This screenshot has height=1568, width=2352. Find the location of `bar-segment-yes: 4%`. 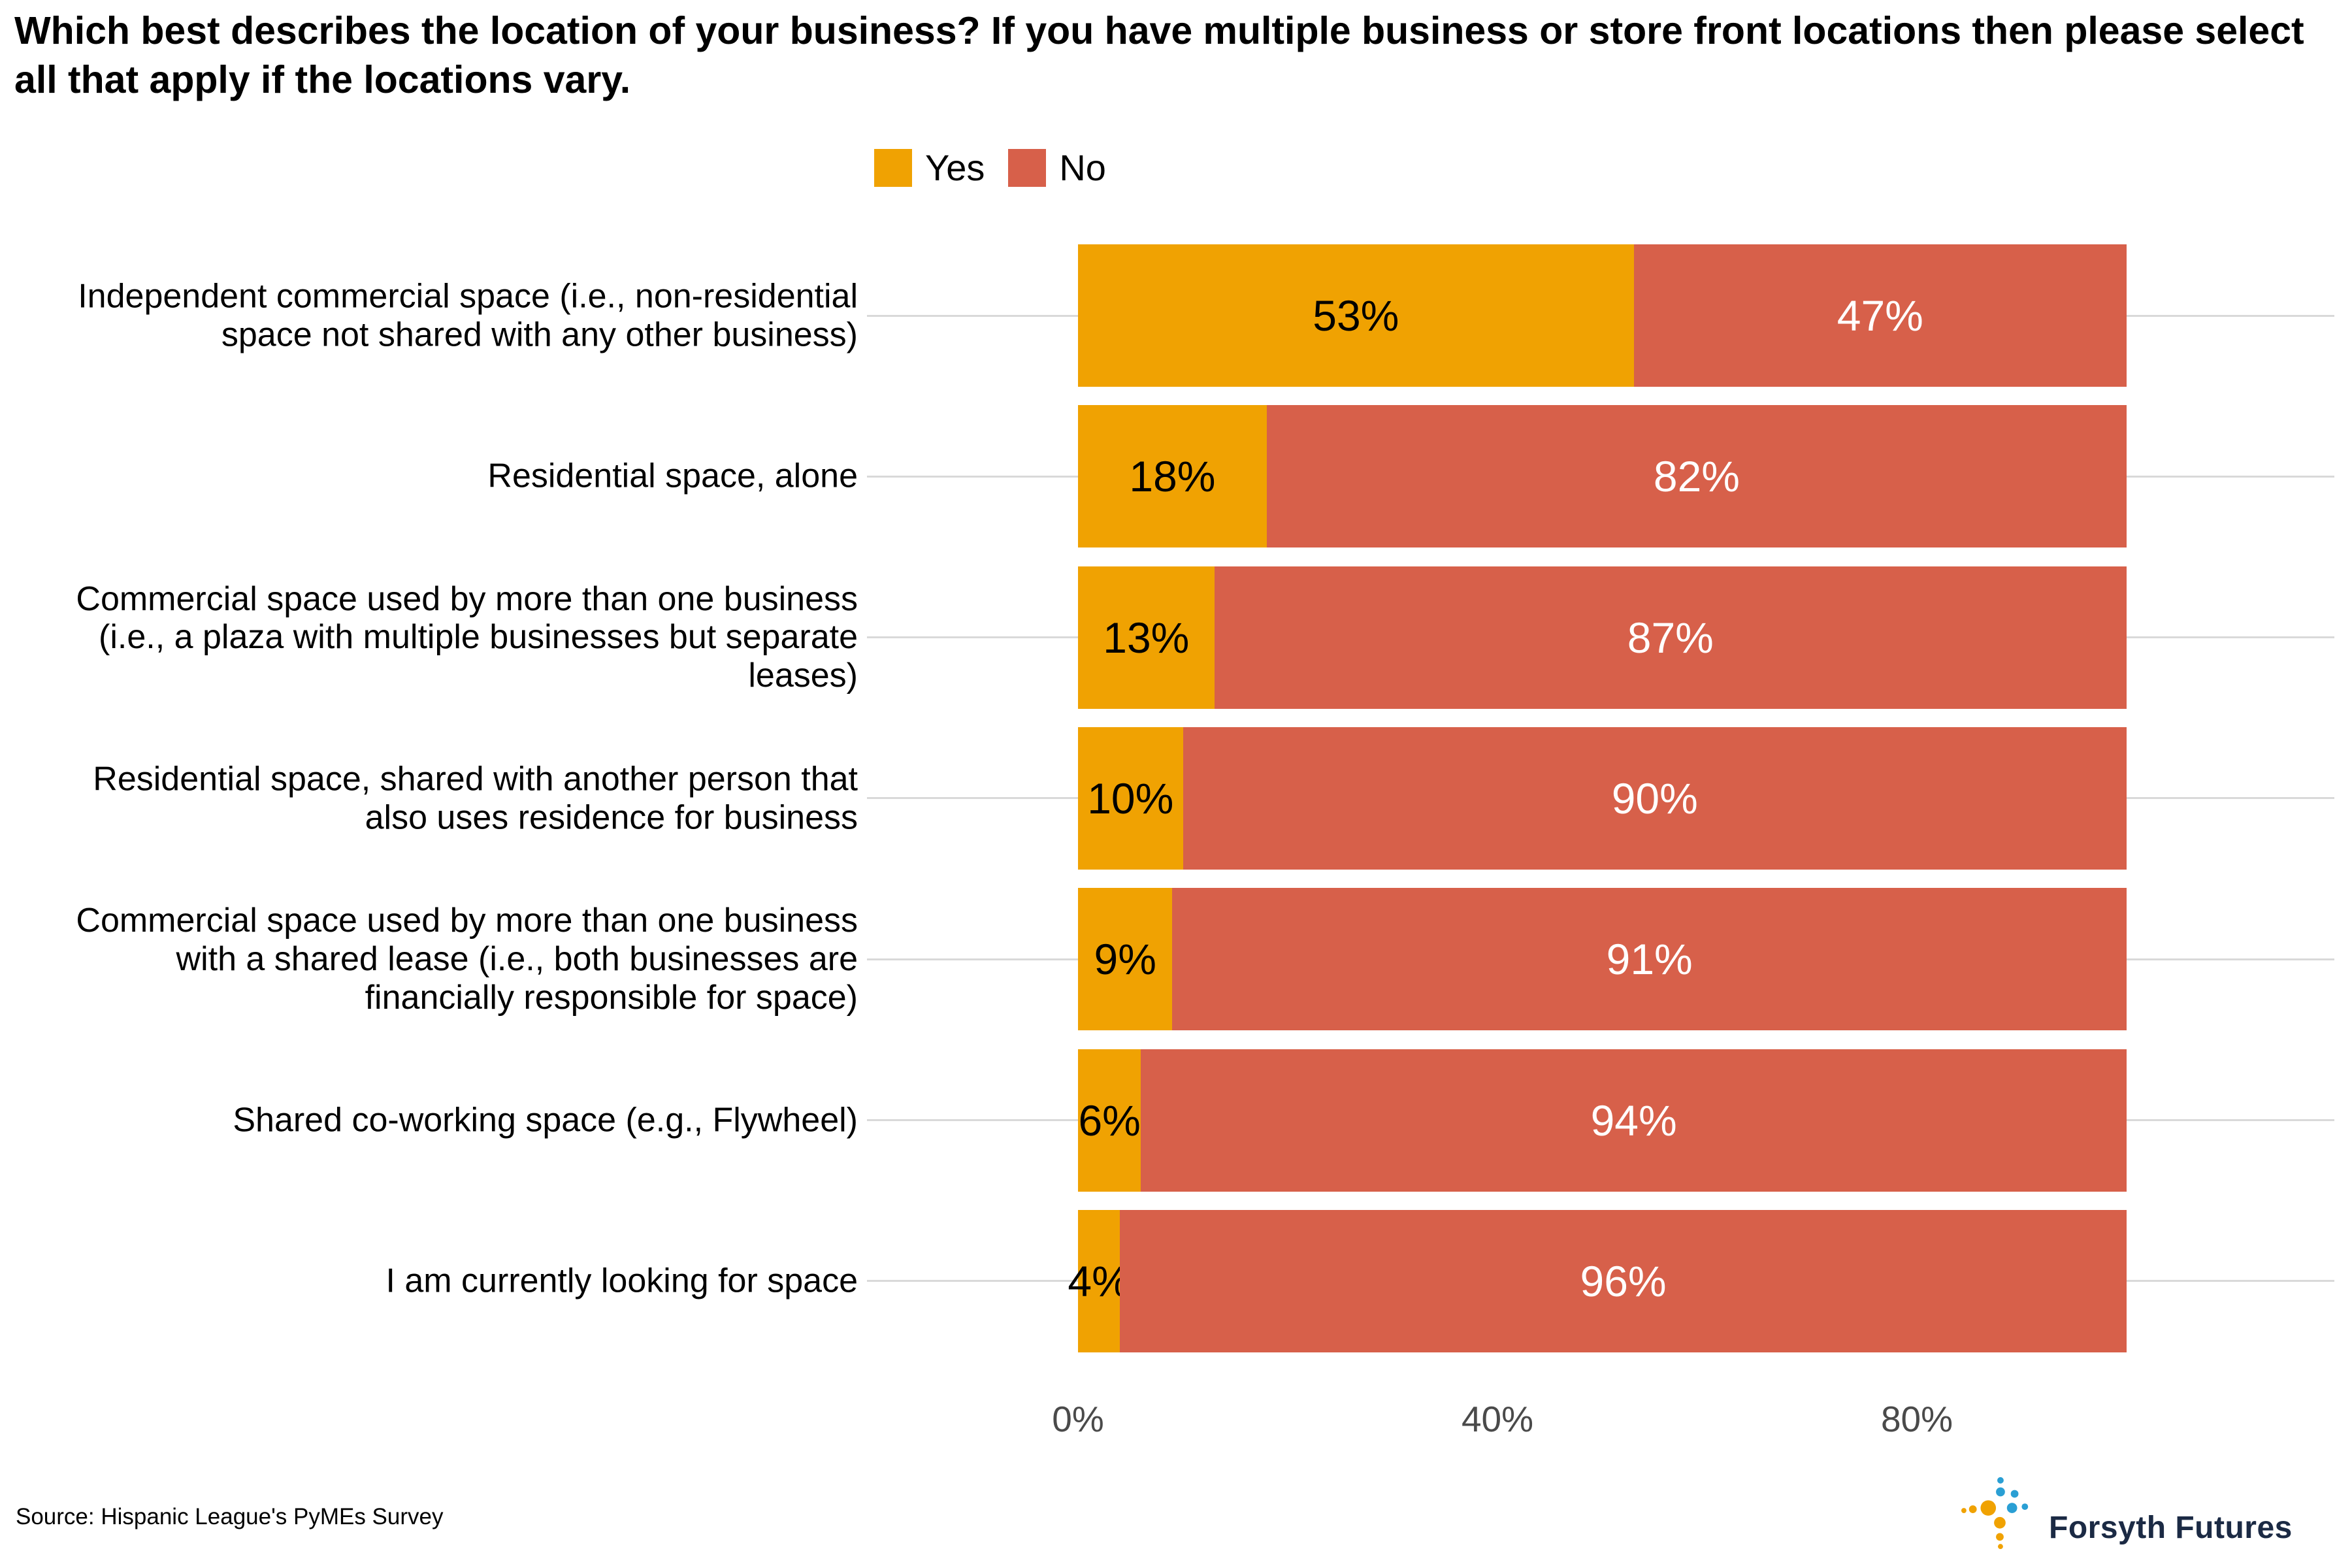

bar-segment-yes: 4% is located at coordinates (1099, 1280).